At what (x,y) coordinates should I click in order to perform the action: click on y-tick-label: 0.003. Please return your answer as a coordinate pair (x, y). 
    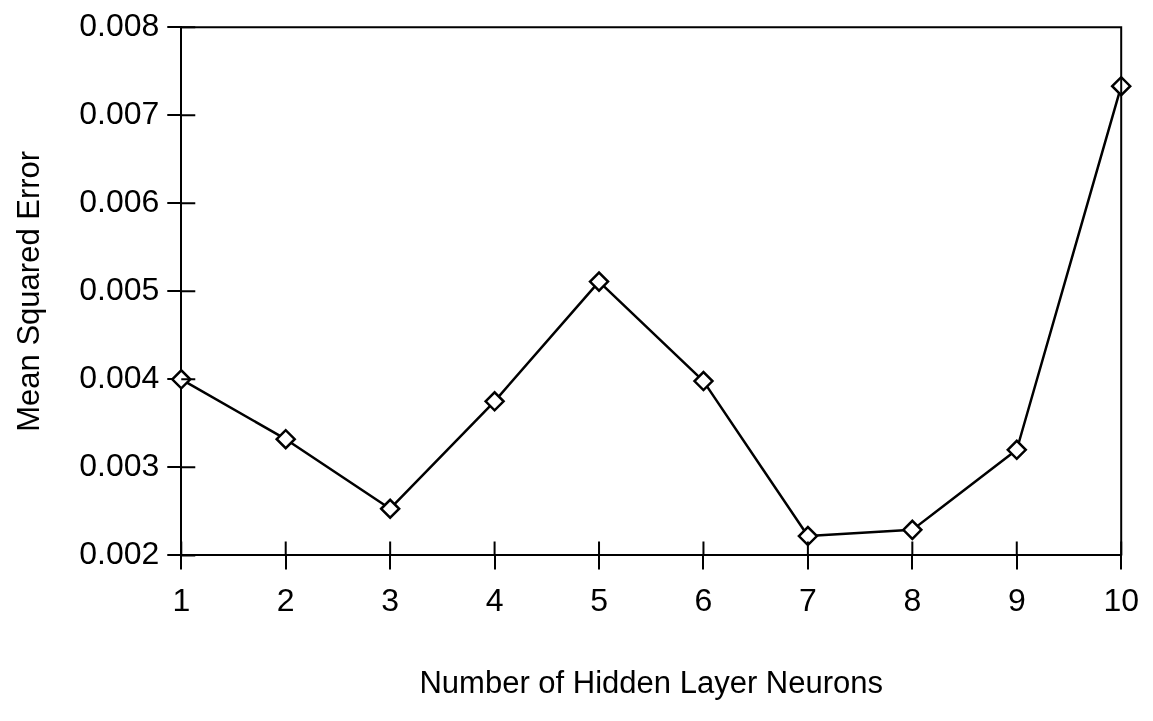
    Looking at the image, I should click on (119, 465).